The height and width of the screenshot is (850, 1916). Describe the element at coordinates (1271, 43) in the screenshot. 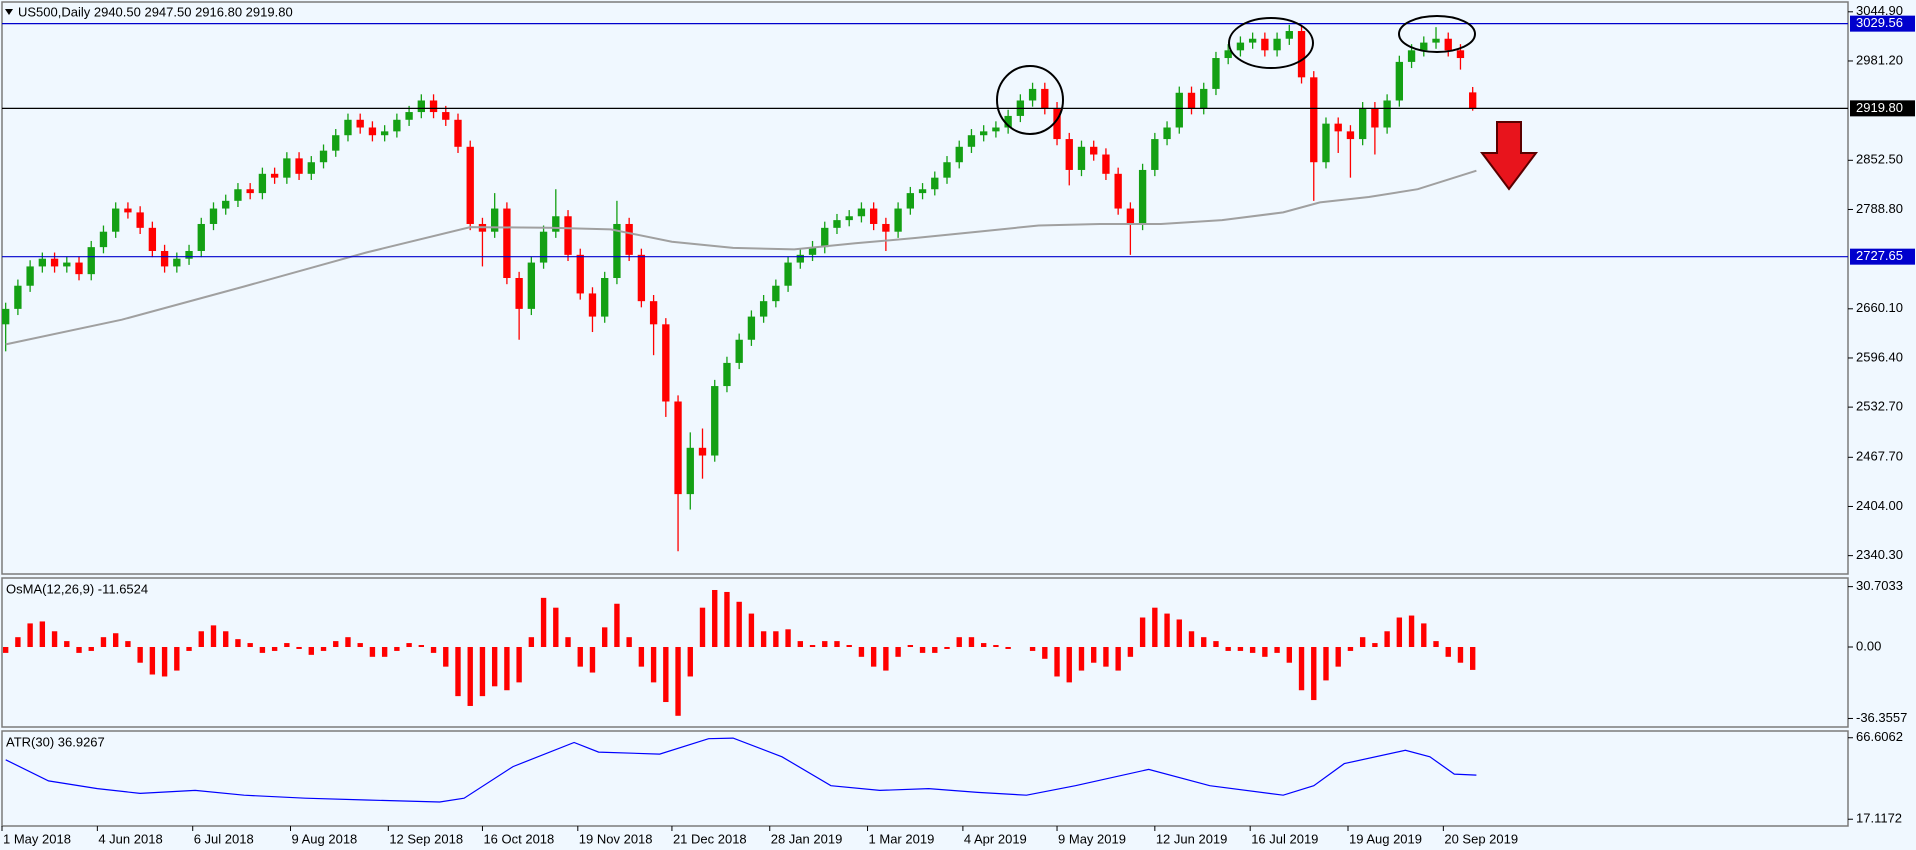

I see `highlight-ellipse` at that location.